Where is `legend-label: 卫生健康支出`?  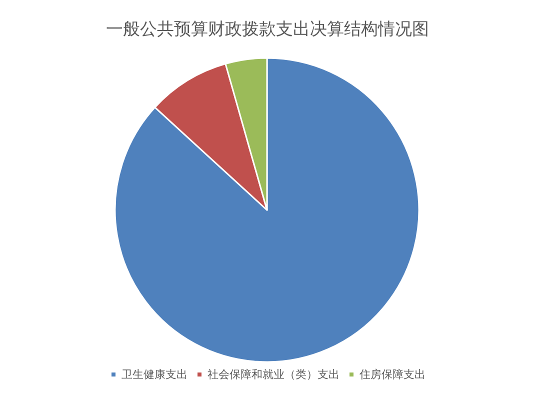
legend-label: 卫生健康支出 is located at coordinates (155, 374).